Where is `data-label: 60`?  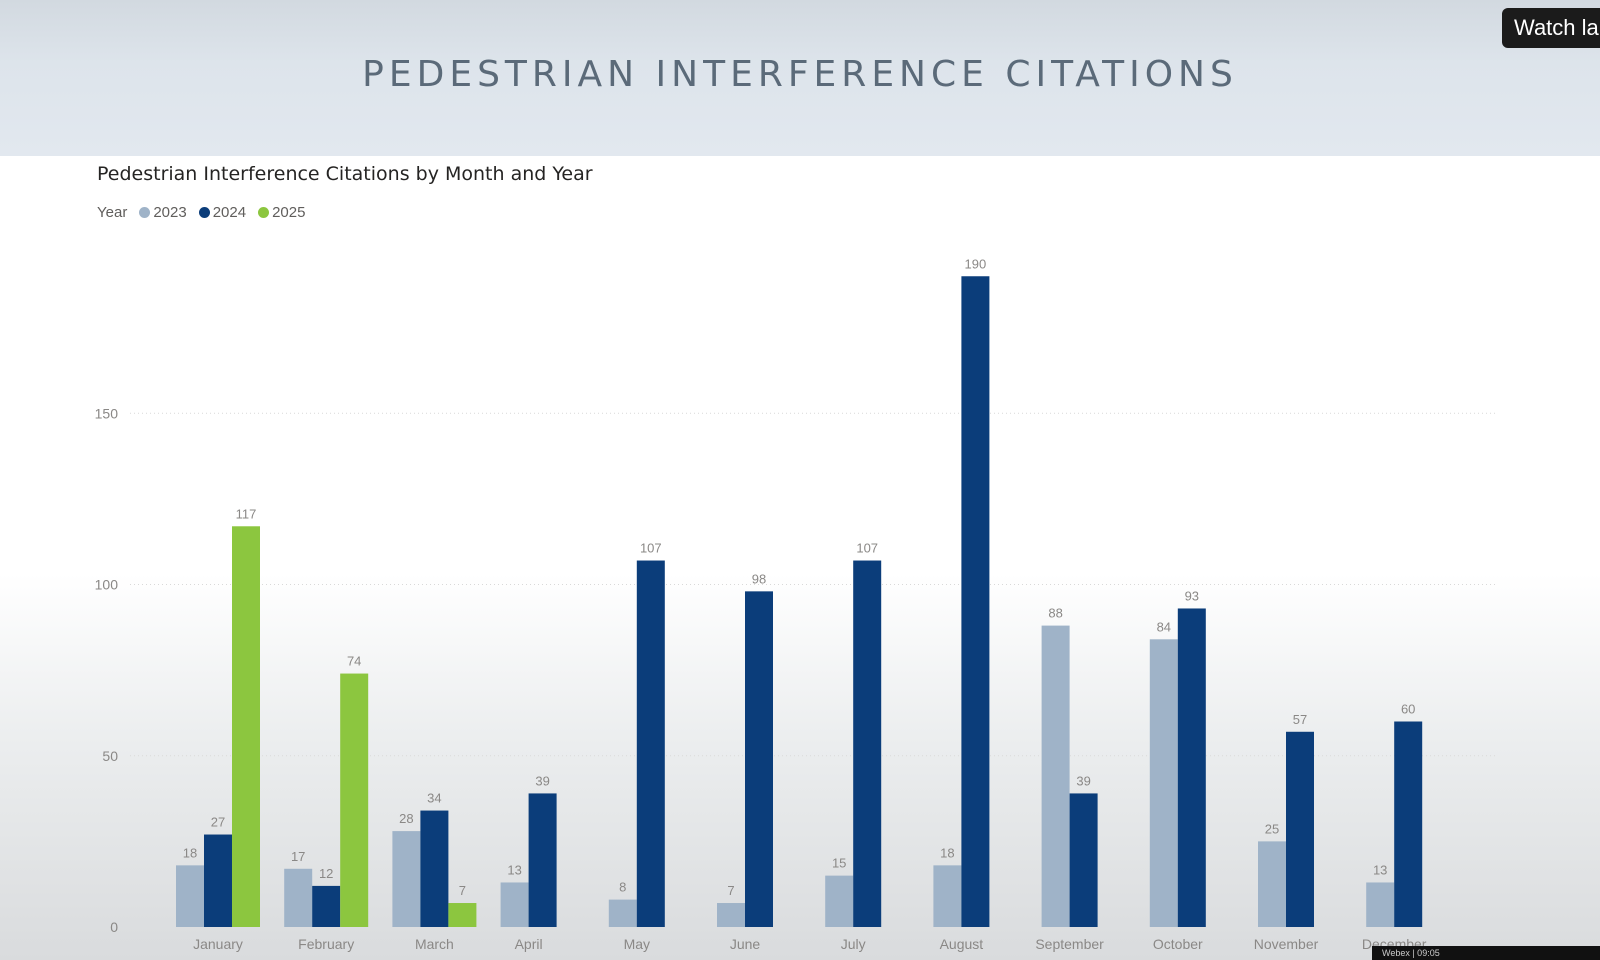 data-label: 60 is located at coordinates (1408, 709).